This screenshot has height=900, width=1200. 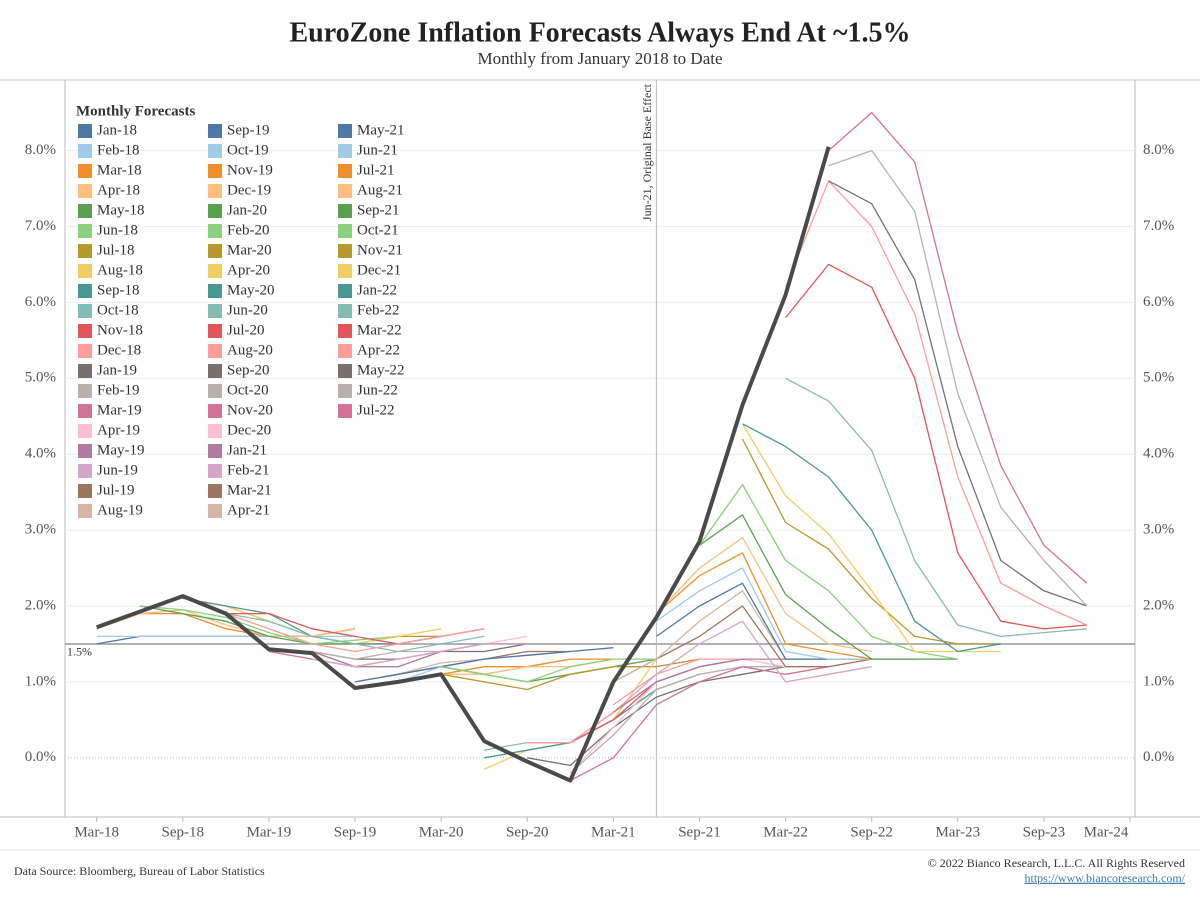 What do you see at coordinates (871, 832) in the screenshot?
I see `x-tick-label: Sep-22` at bounding box center [871, 832].